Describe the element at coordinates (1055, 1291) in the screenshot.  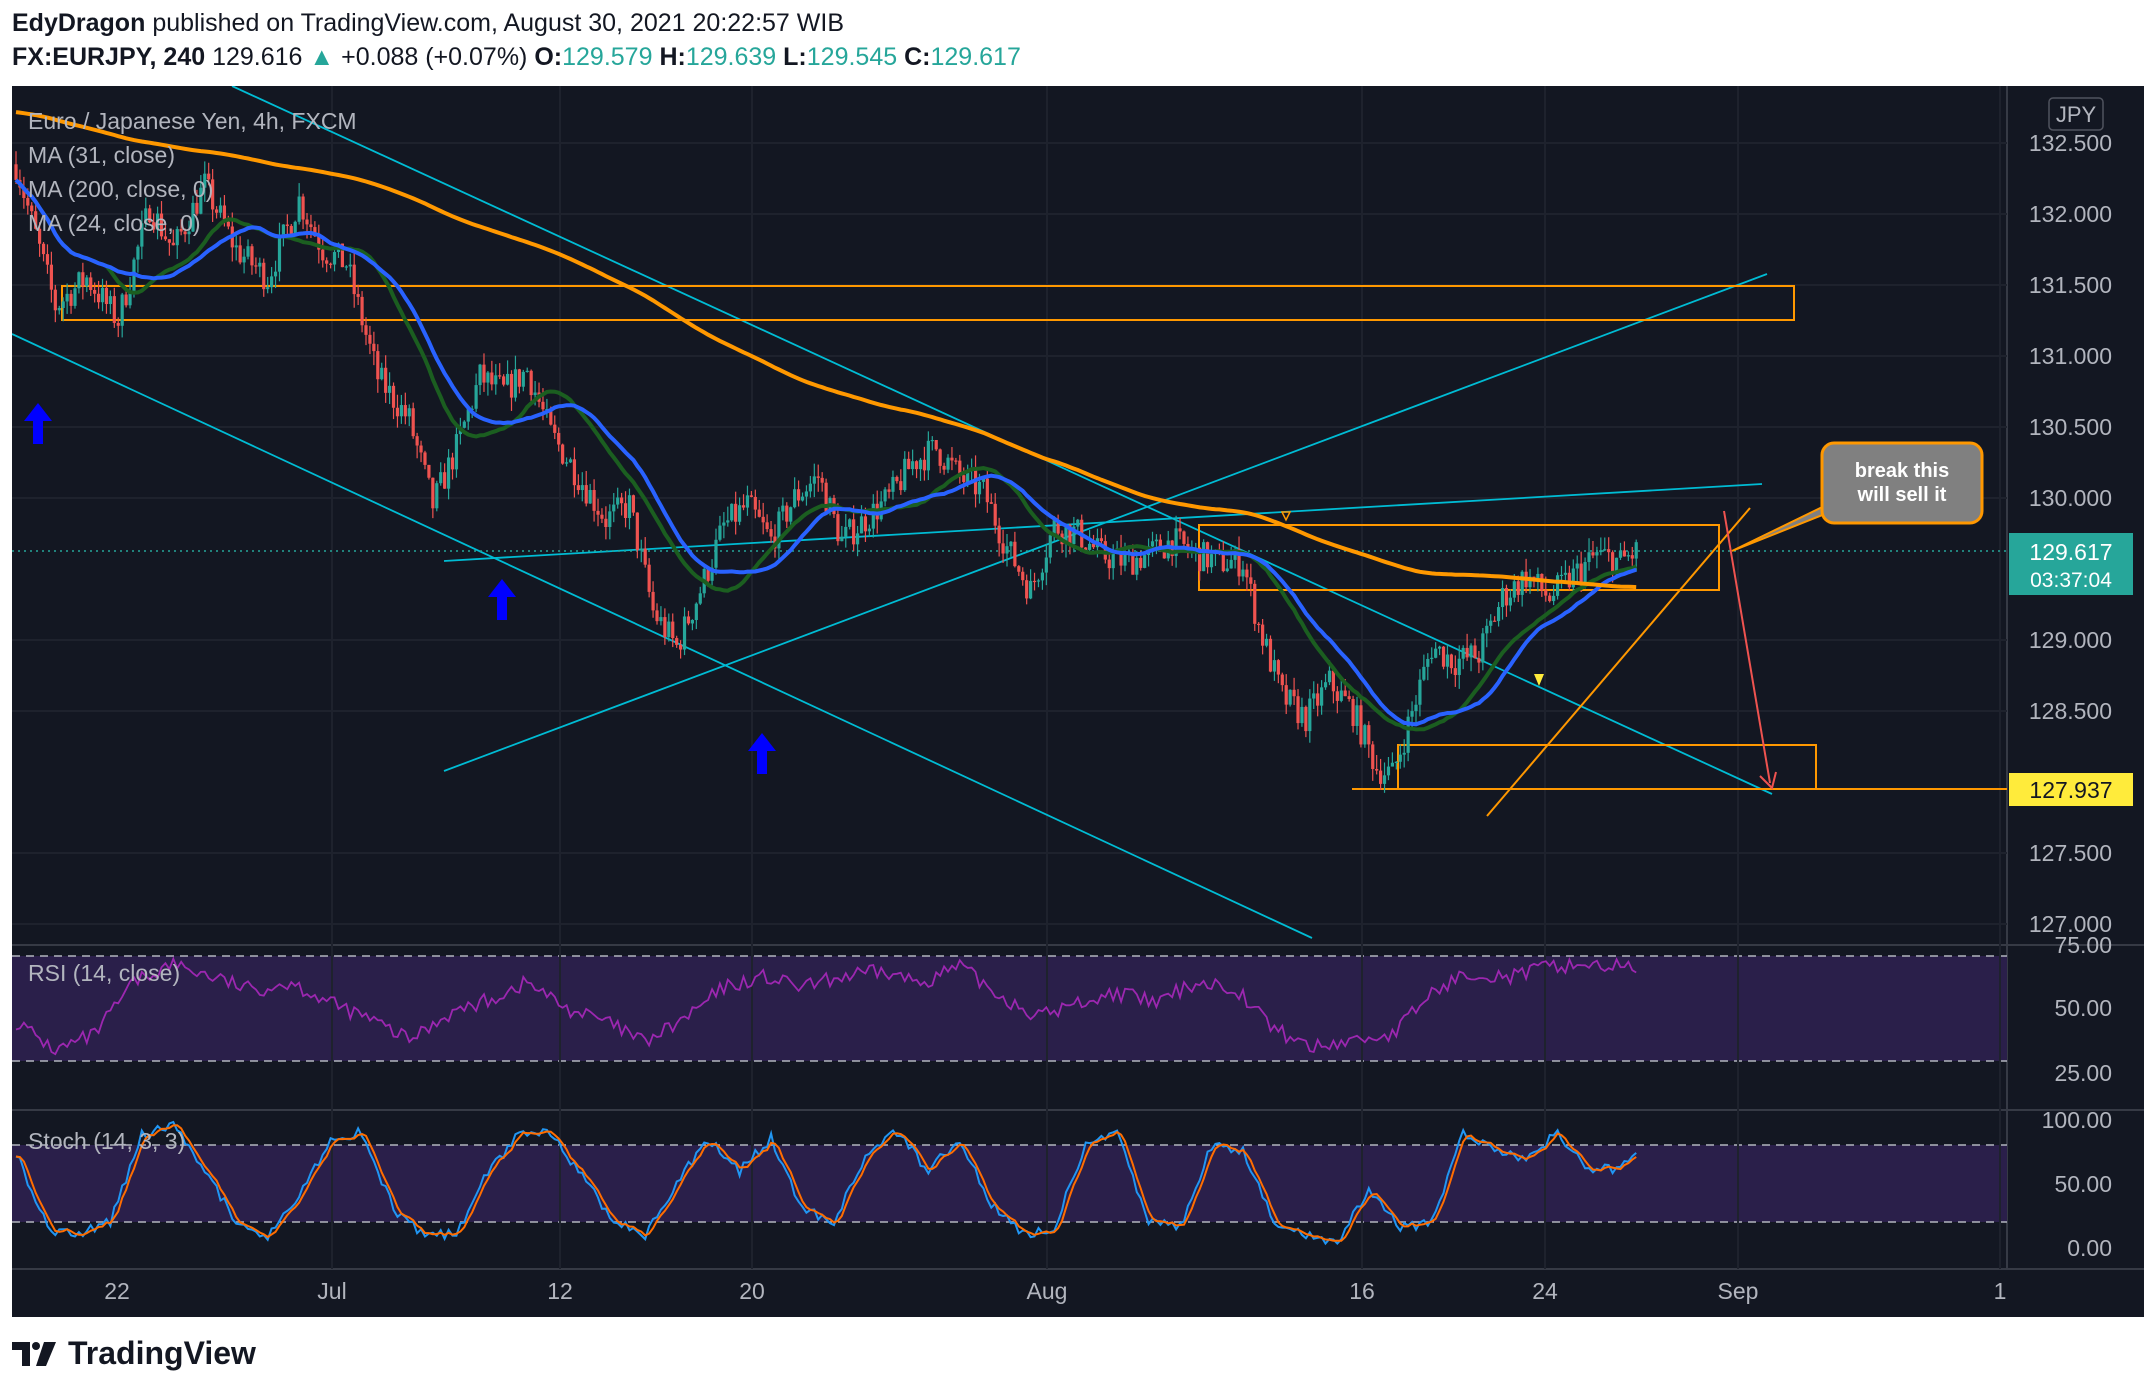
I see `time-axis: 22 Jul 12 20 Aug 16 24 Sep 1` at that location.